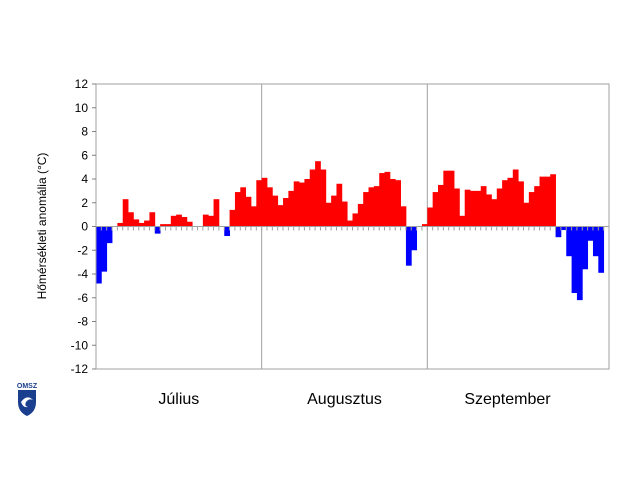 The image size is (640, 480). What do you see at coordinates (84, 155) in the screenshot?
I see `y-tick-label: 6` at bounding box center [84, 155].